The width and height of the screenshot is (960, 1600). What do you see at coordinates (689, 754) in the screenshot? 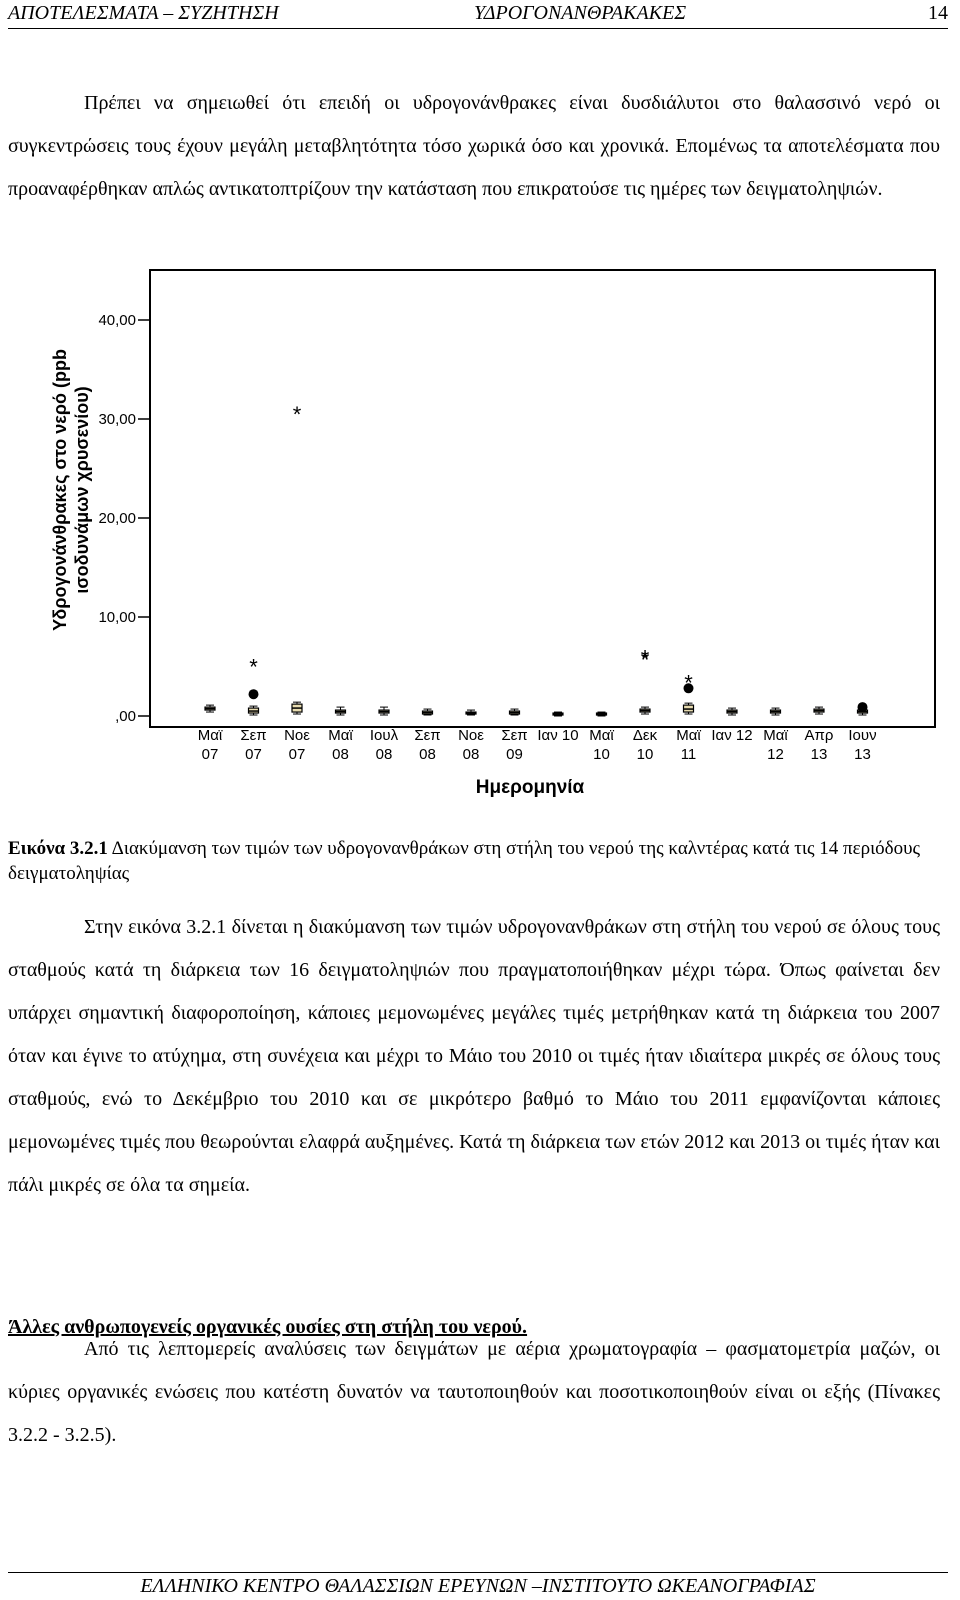
I see `x-tick-label-year: 11` at bounding box center [689, 754].